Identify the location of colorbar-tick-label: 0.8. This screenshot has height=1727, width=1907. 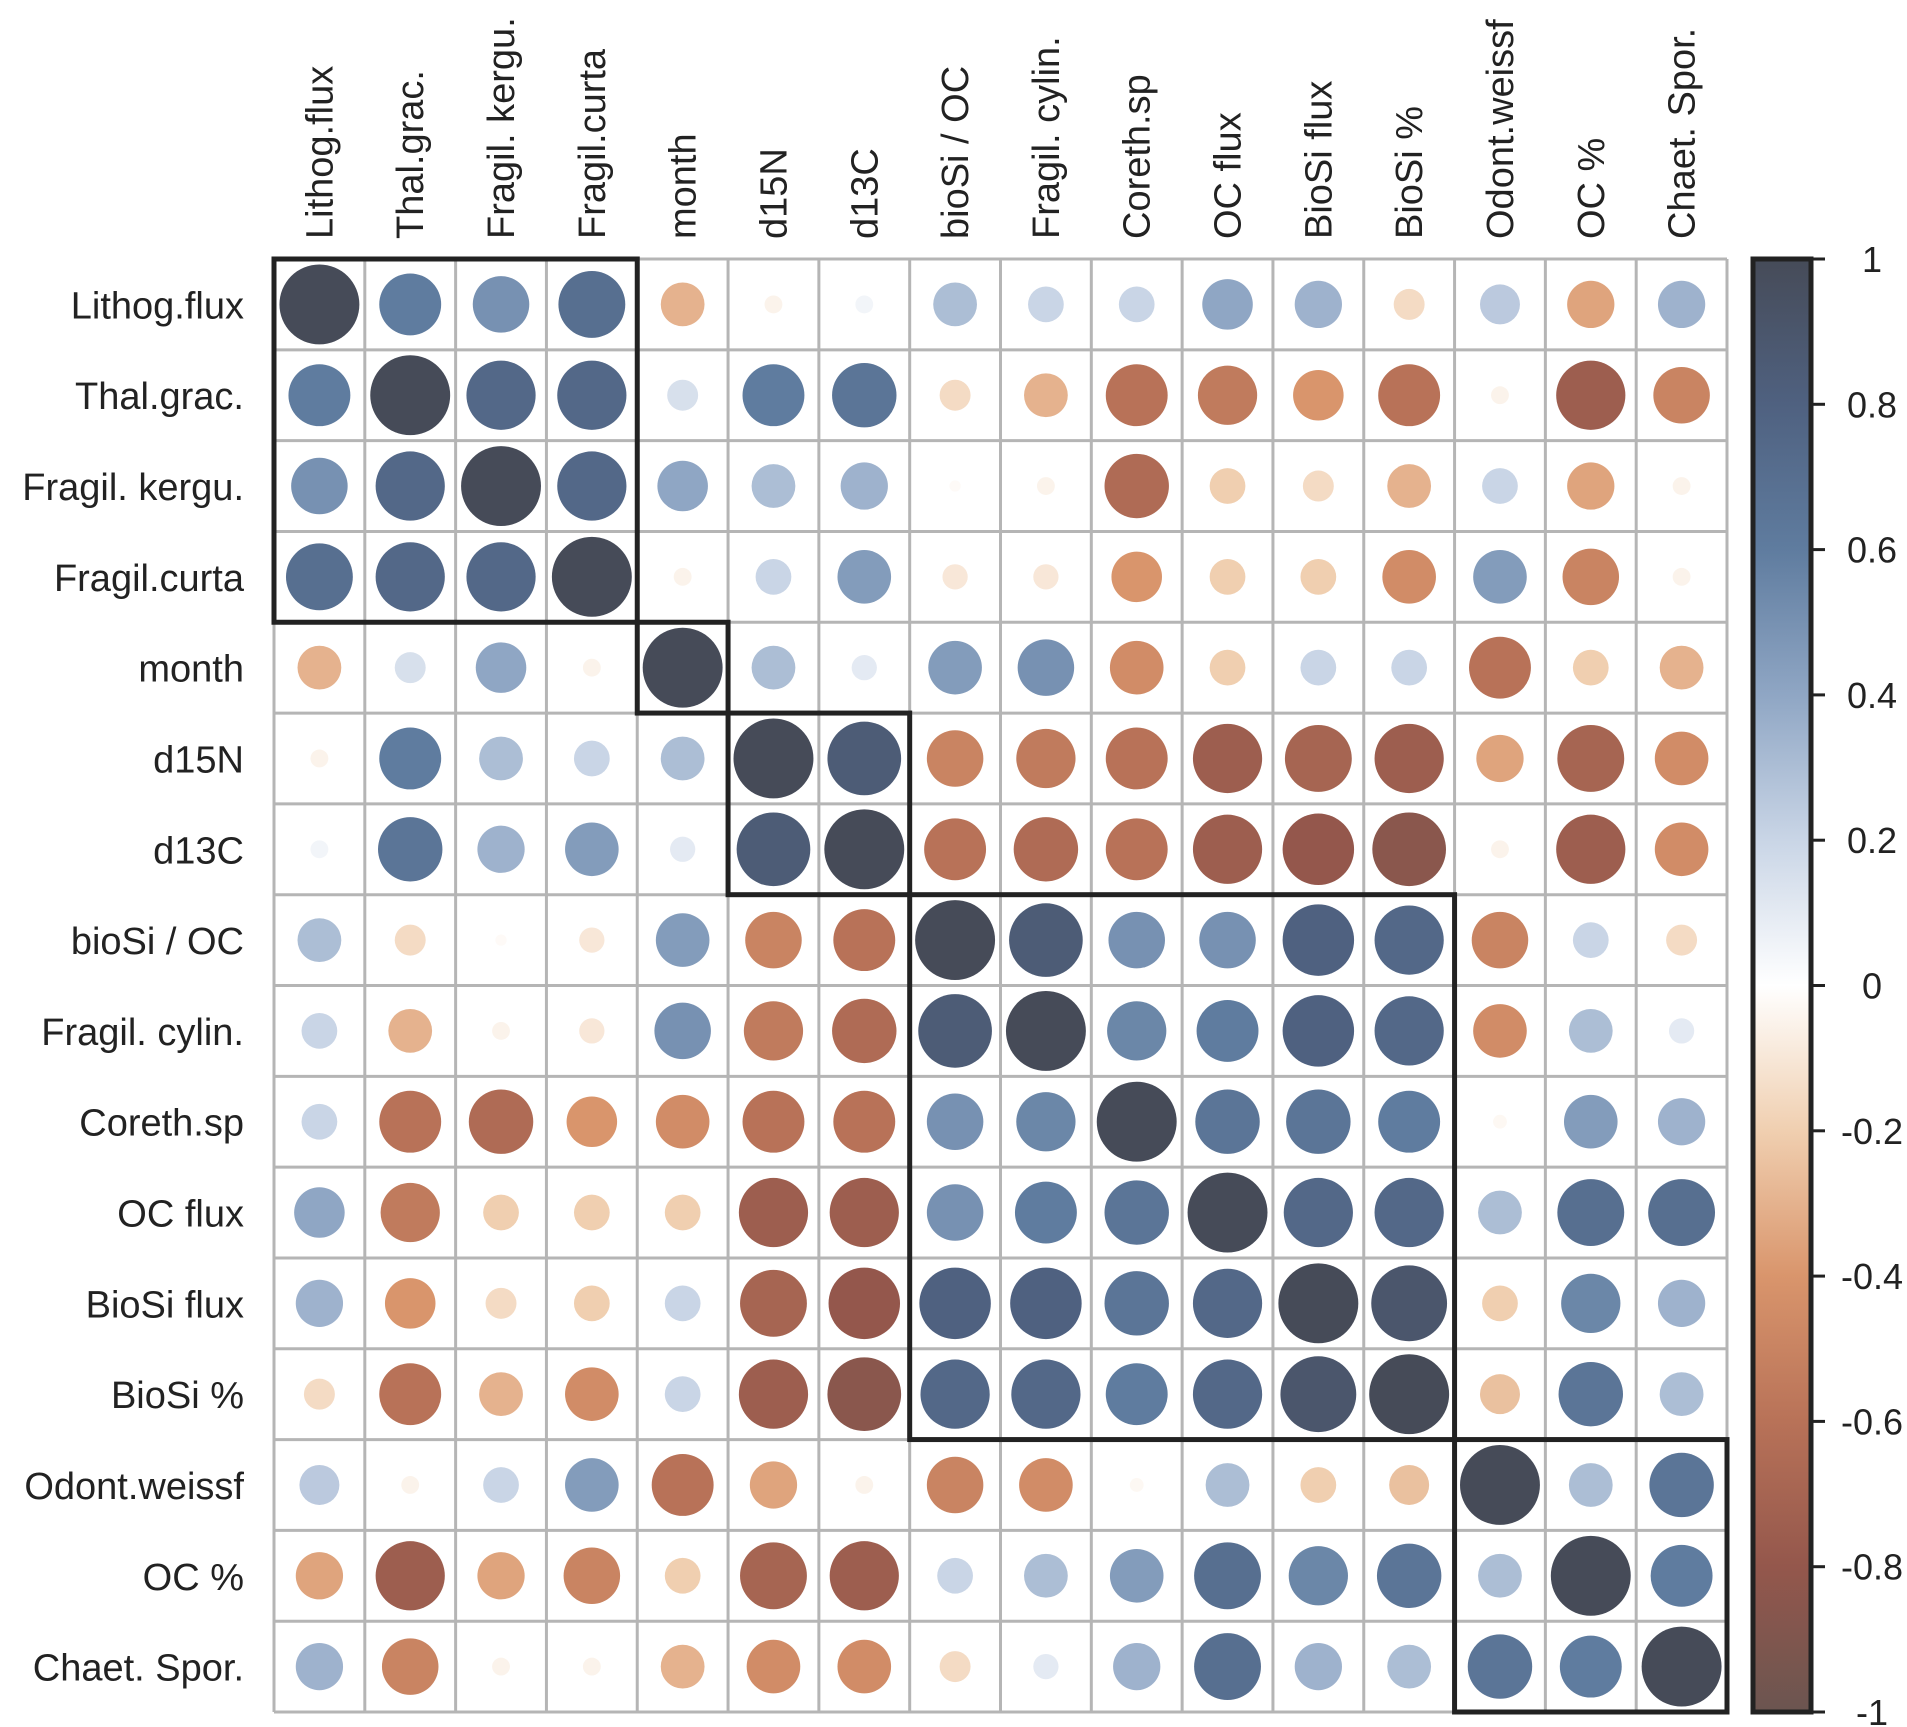
(1872, 404).